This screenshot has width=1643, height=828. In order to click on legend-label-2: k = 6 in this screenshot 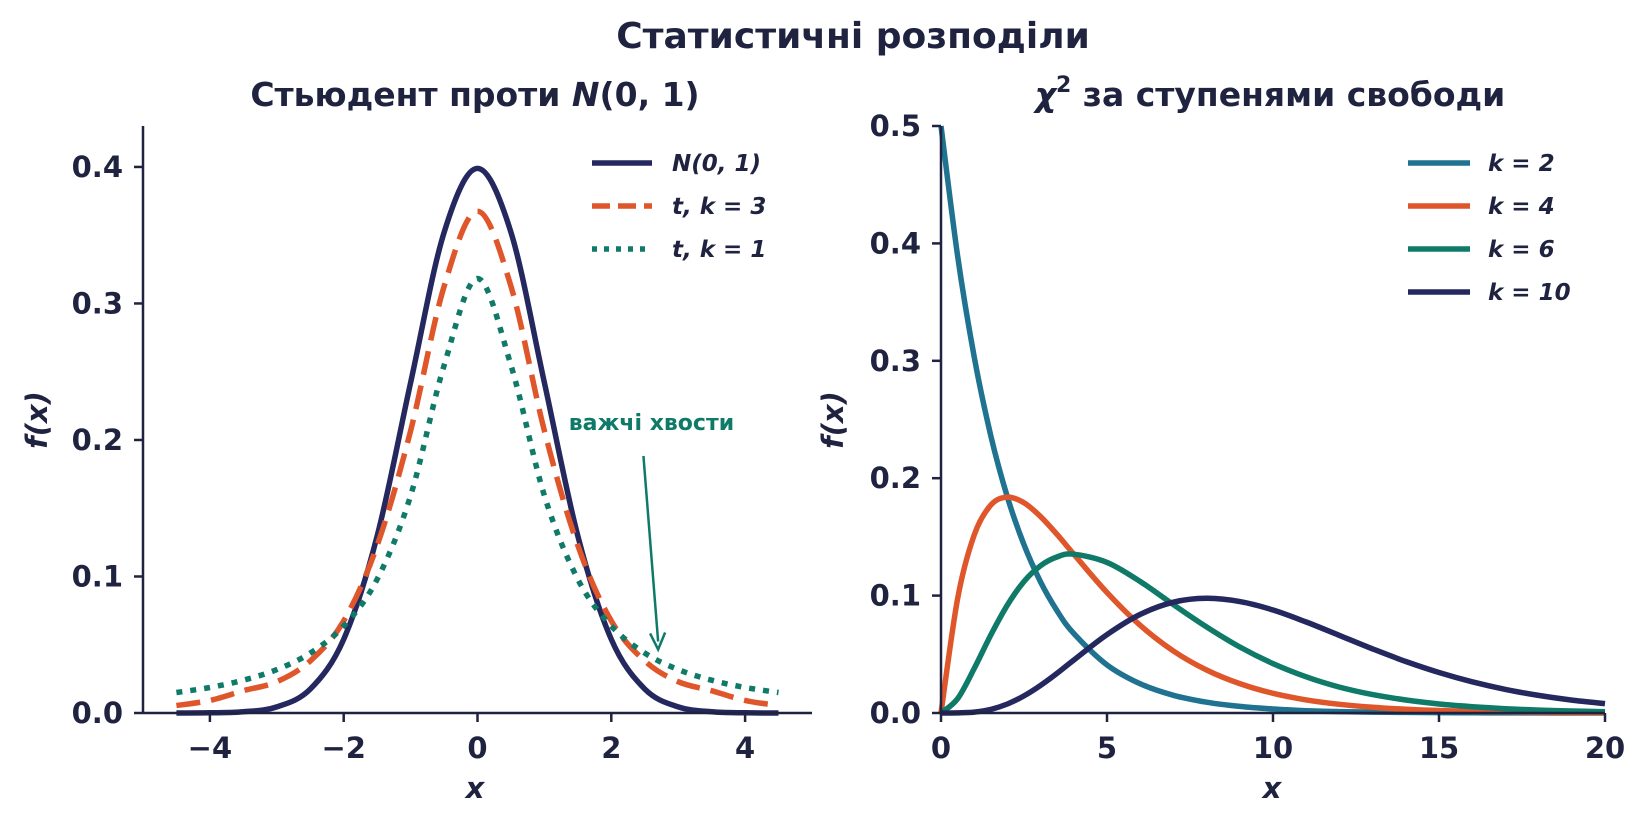, I will do `click(1521, 250)`.